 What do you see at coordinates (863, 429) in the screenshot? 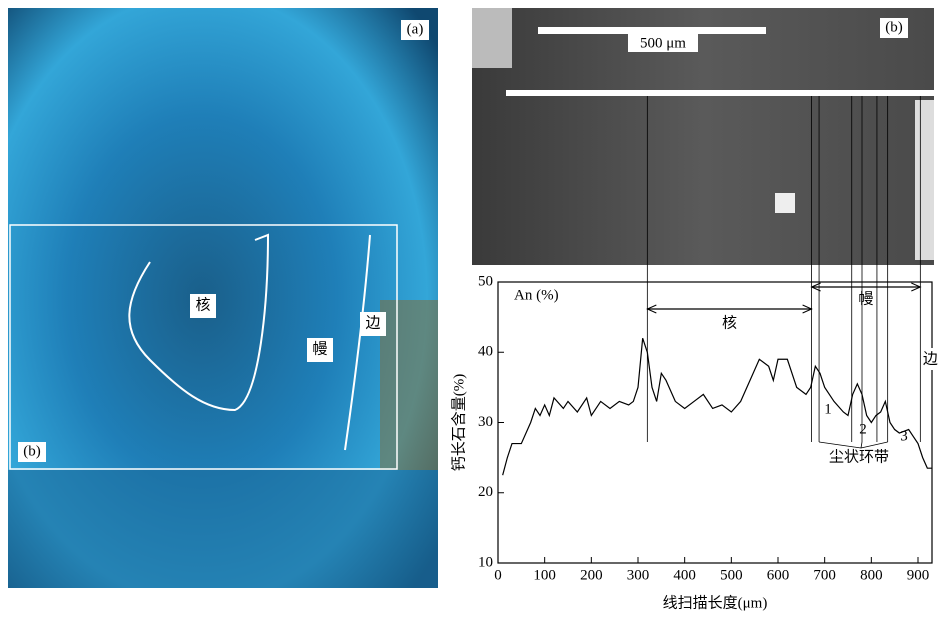
I see `band-number: 2` at bounding box center [863, 429].